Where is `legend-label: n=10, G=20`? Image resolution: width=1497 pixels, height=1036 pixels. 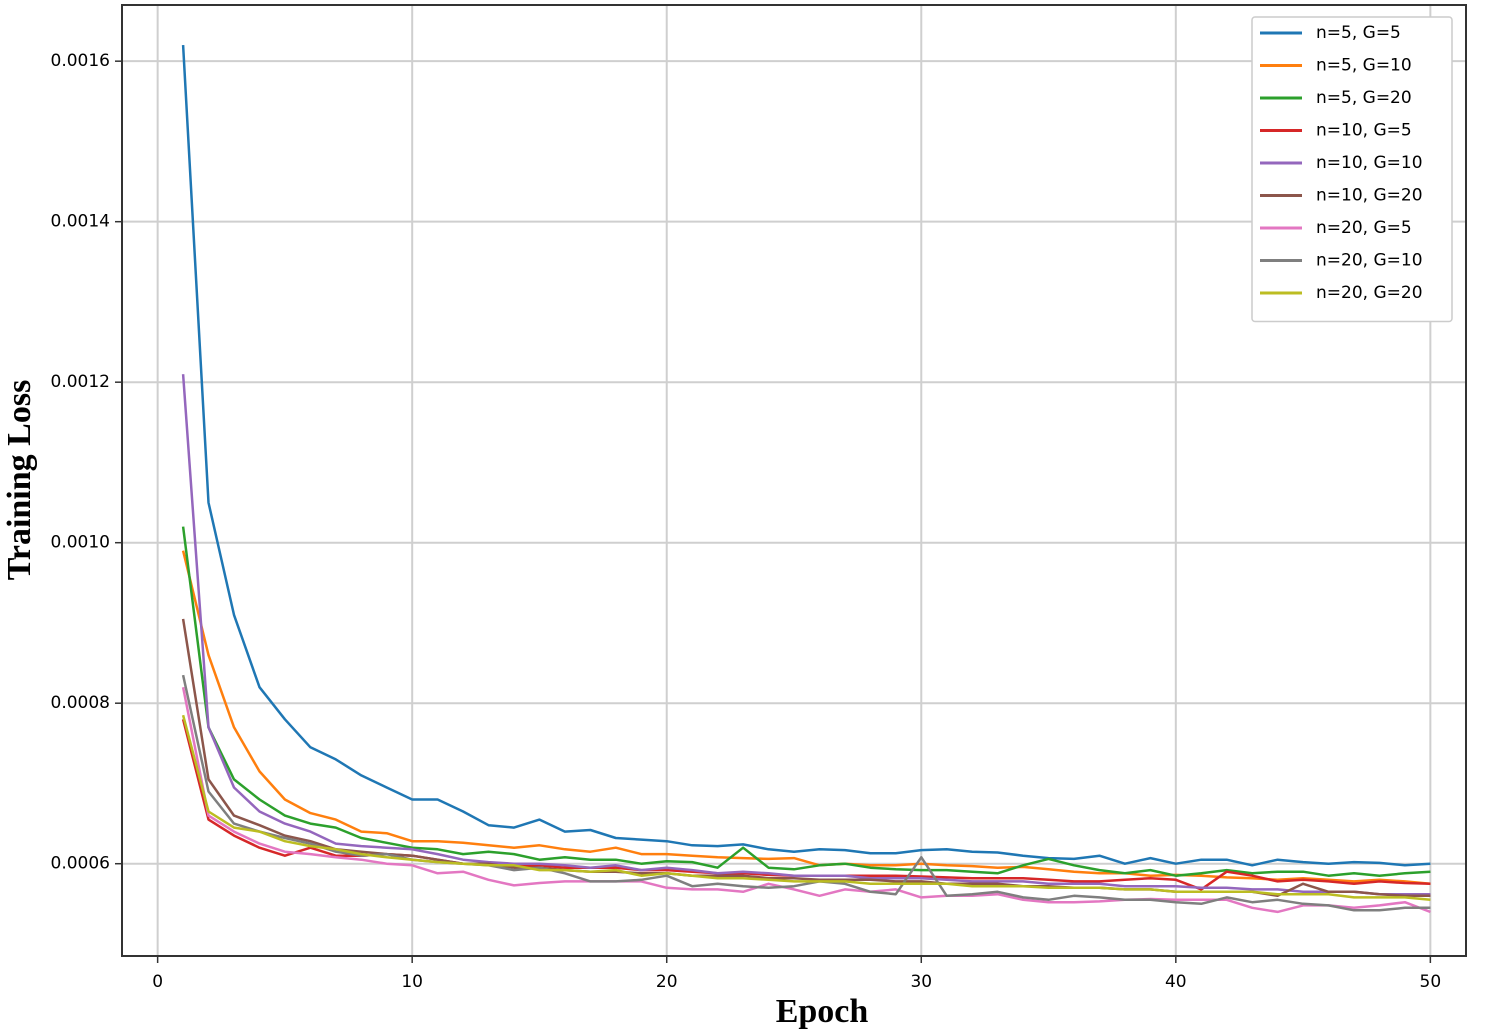 legend-label: n=10, G=20 is located at coordinates (1369, 196).